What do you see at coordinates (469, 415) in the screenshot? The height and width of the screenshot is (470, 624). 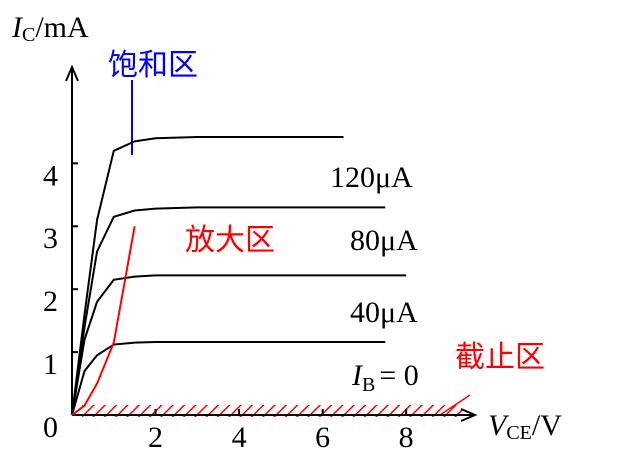 I see `x-arrow` at bounding box center [469, 415].